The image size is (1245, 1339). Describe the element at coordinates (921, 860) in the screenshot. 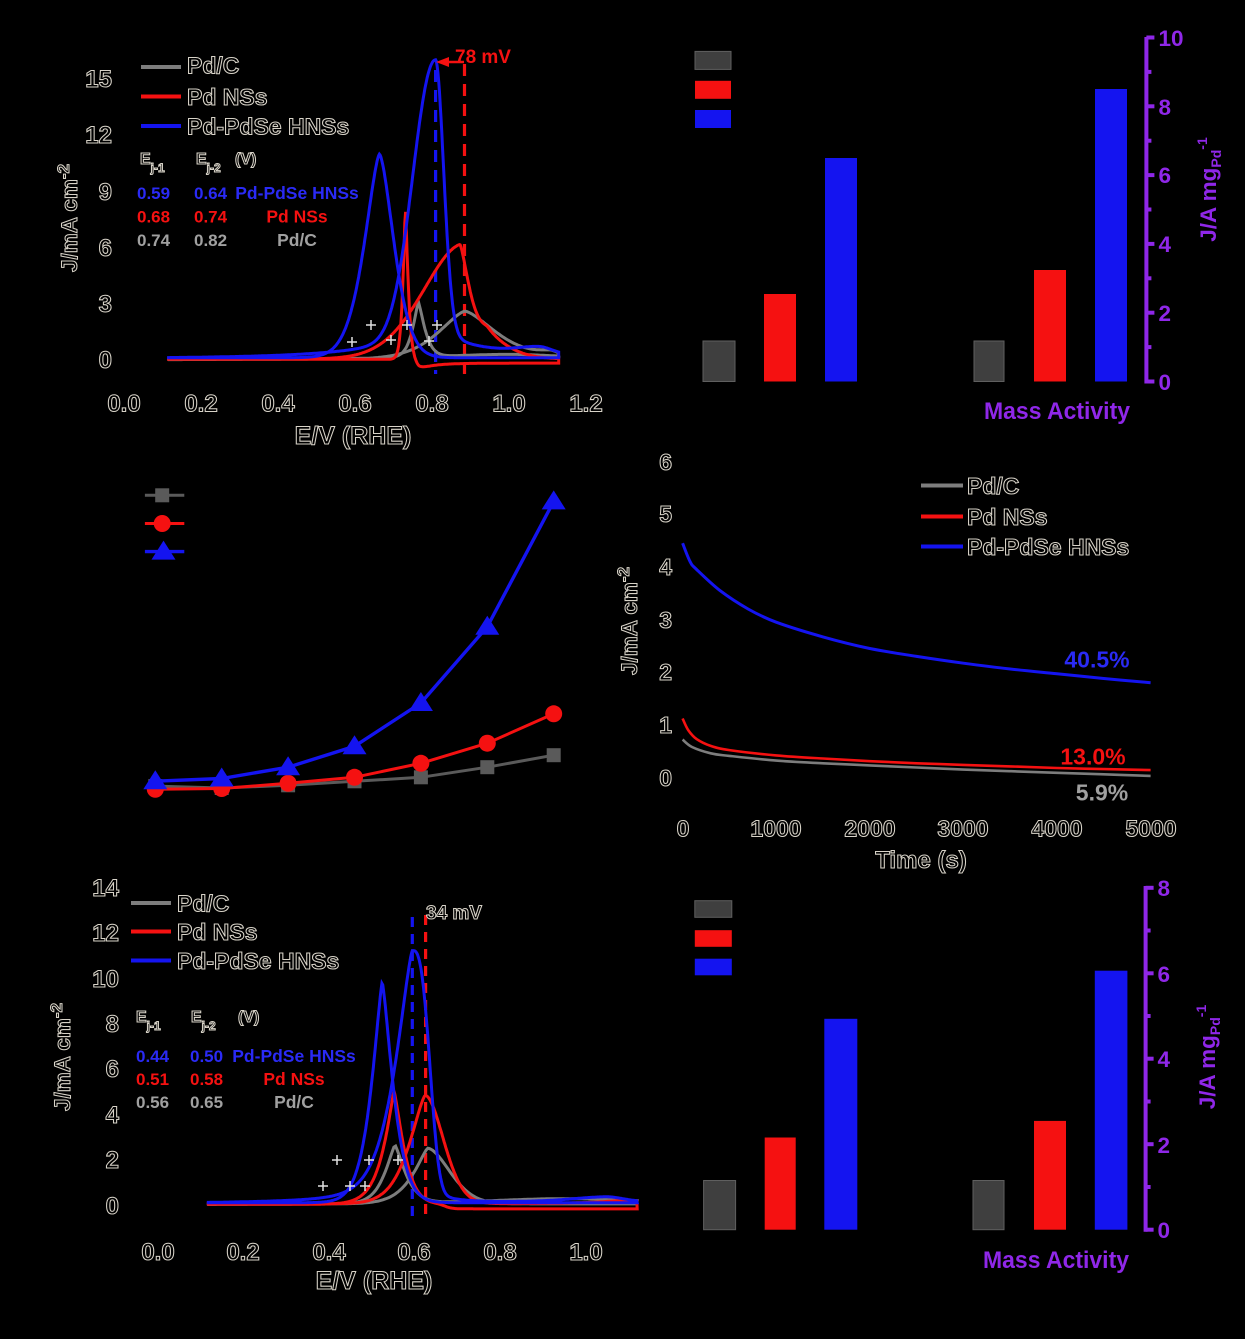

I see `svg-text: Time (s)` at that location.